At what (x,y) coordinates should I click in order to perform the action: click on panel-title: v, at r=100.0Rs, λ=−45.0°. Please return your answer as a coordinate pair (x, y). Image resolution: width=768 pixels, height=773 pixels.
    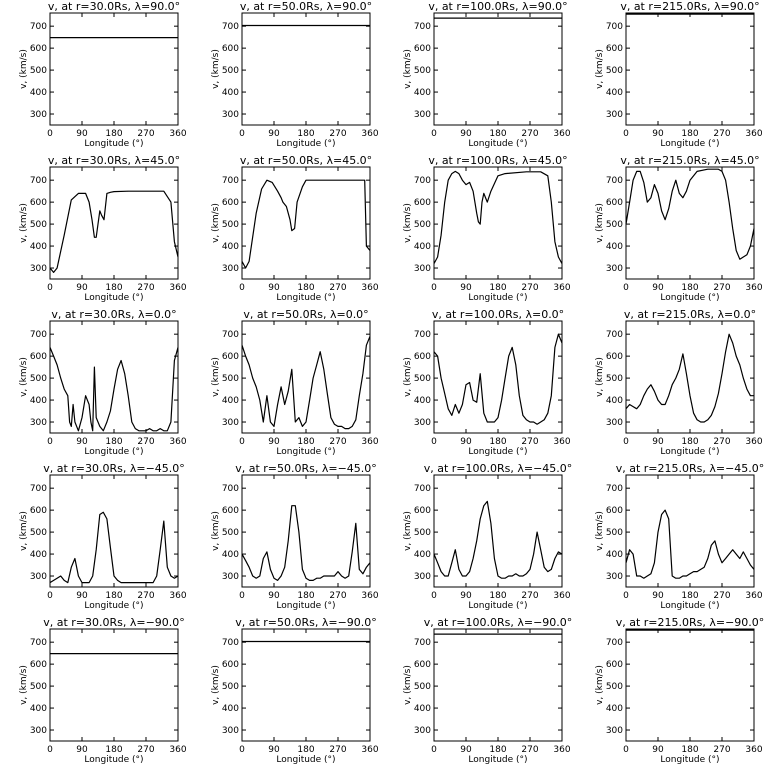
    Looking at the image, I should click on (498, 468).